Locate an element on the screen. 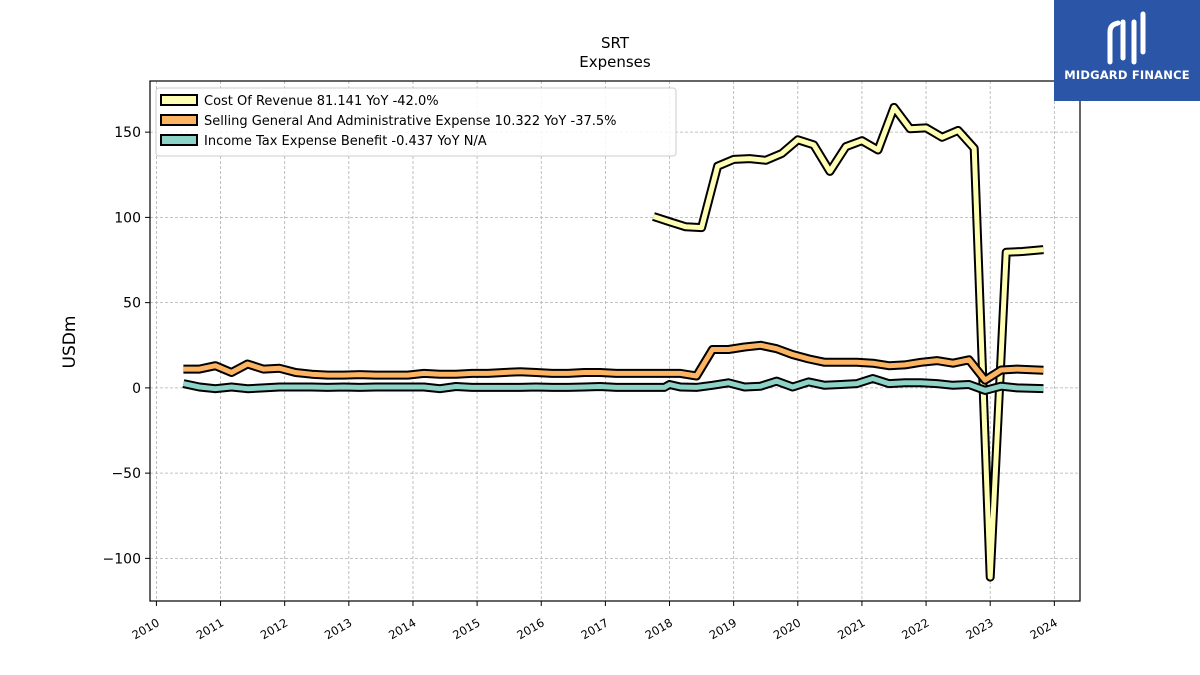  brand-logo: MIDGARD FINANCE is located at coordinates (1127, 50).